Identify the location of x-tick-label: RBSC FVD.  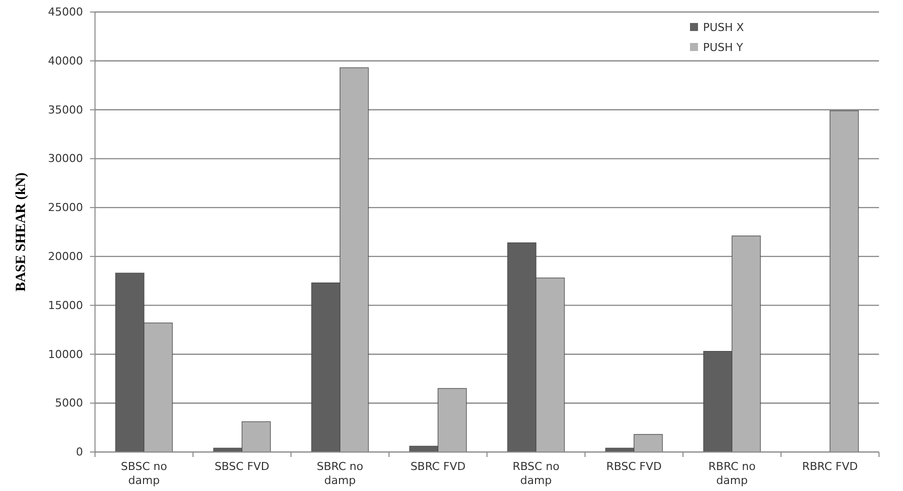
(634, 466).